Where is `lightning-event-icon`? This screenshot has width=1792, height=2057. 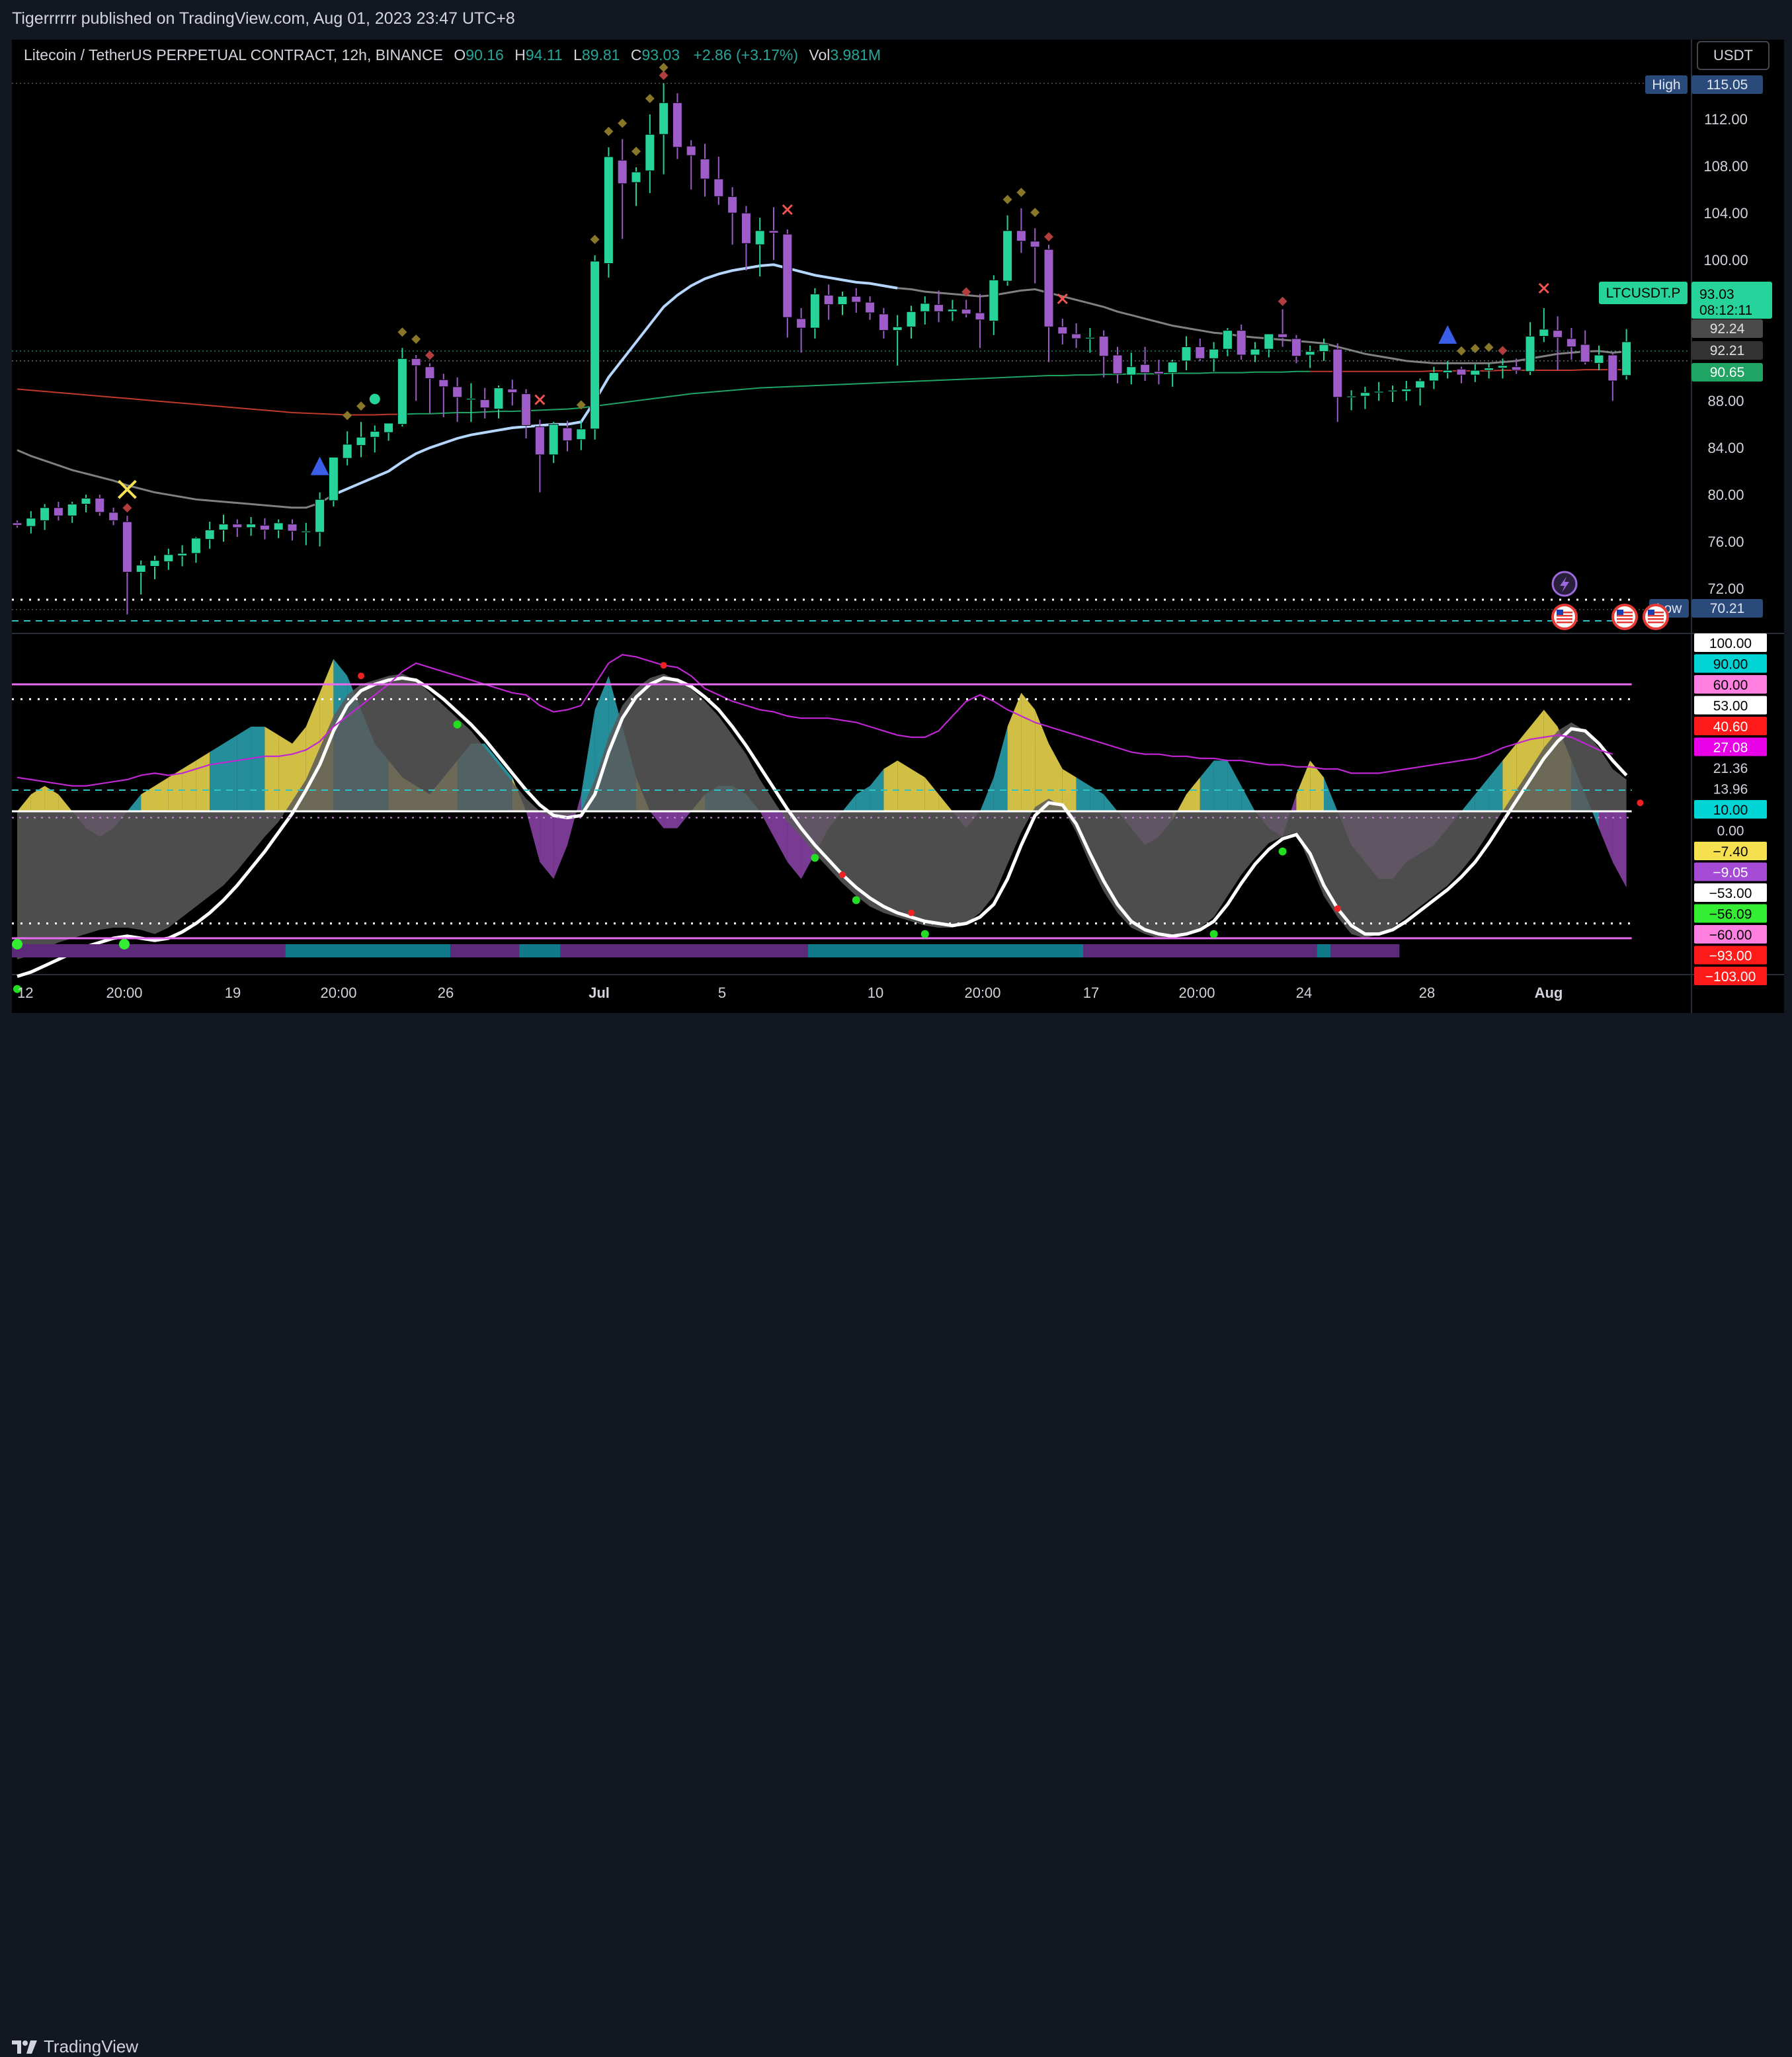 lightning-event-icon is located at coordinates (1564, 584).